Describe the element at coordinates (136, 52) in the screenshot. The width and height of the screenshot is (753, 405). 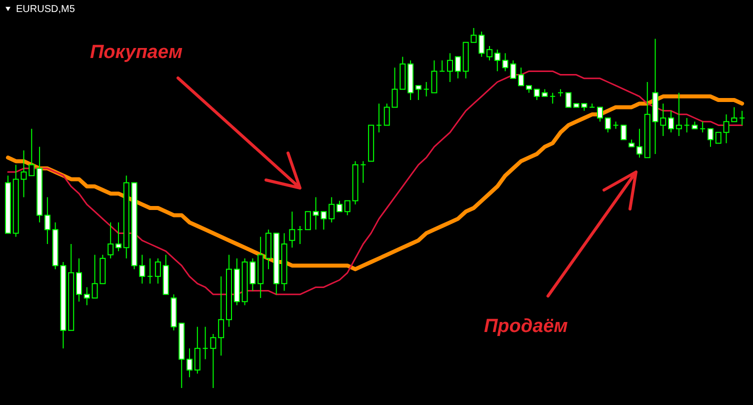
I see `annotation: Покупаем` at that location.